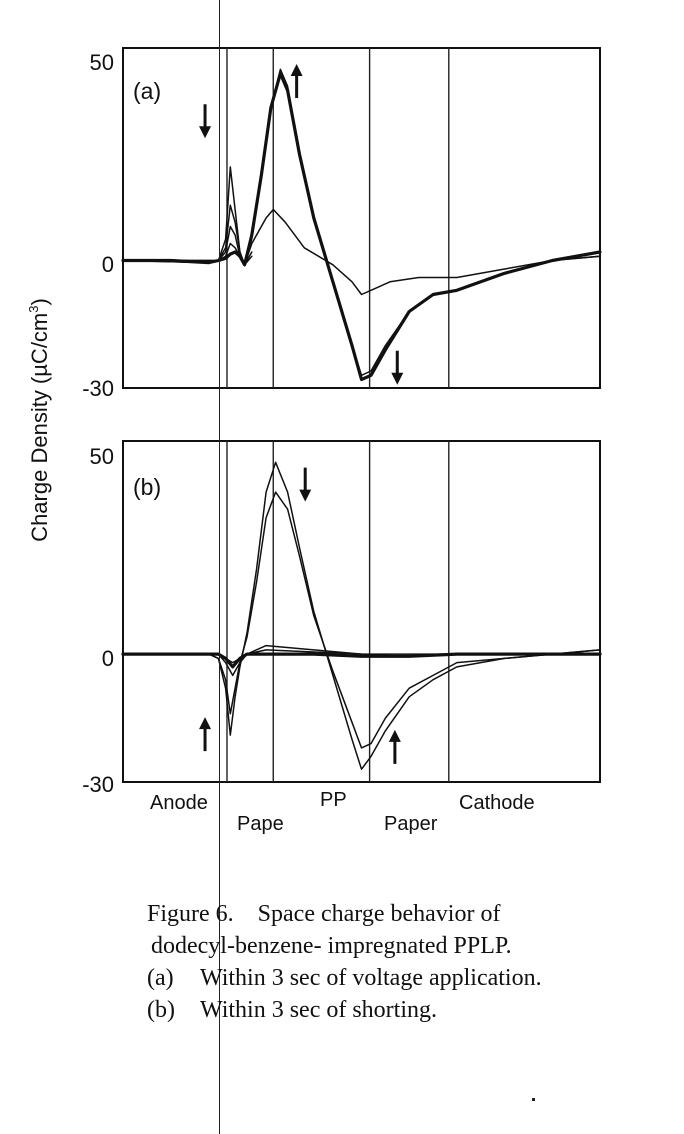 The width and height of the screenshot is (684, 1134). I want to click on y-axis-label-superscript: 3, so click(33, 309).